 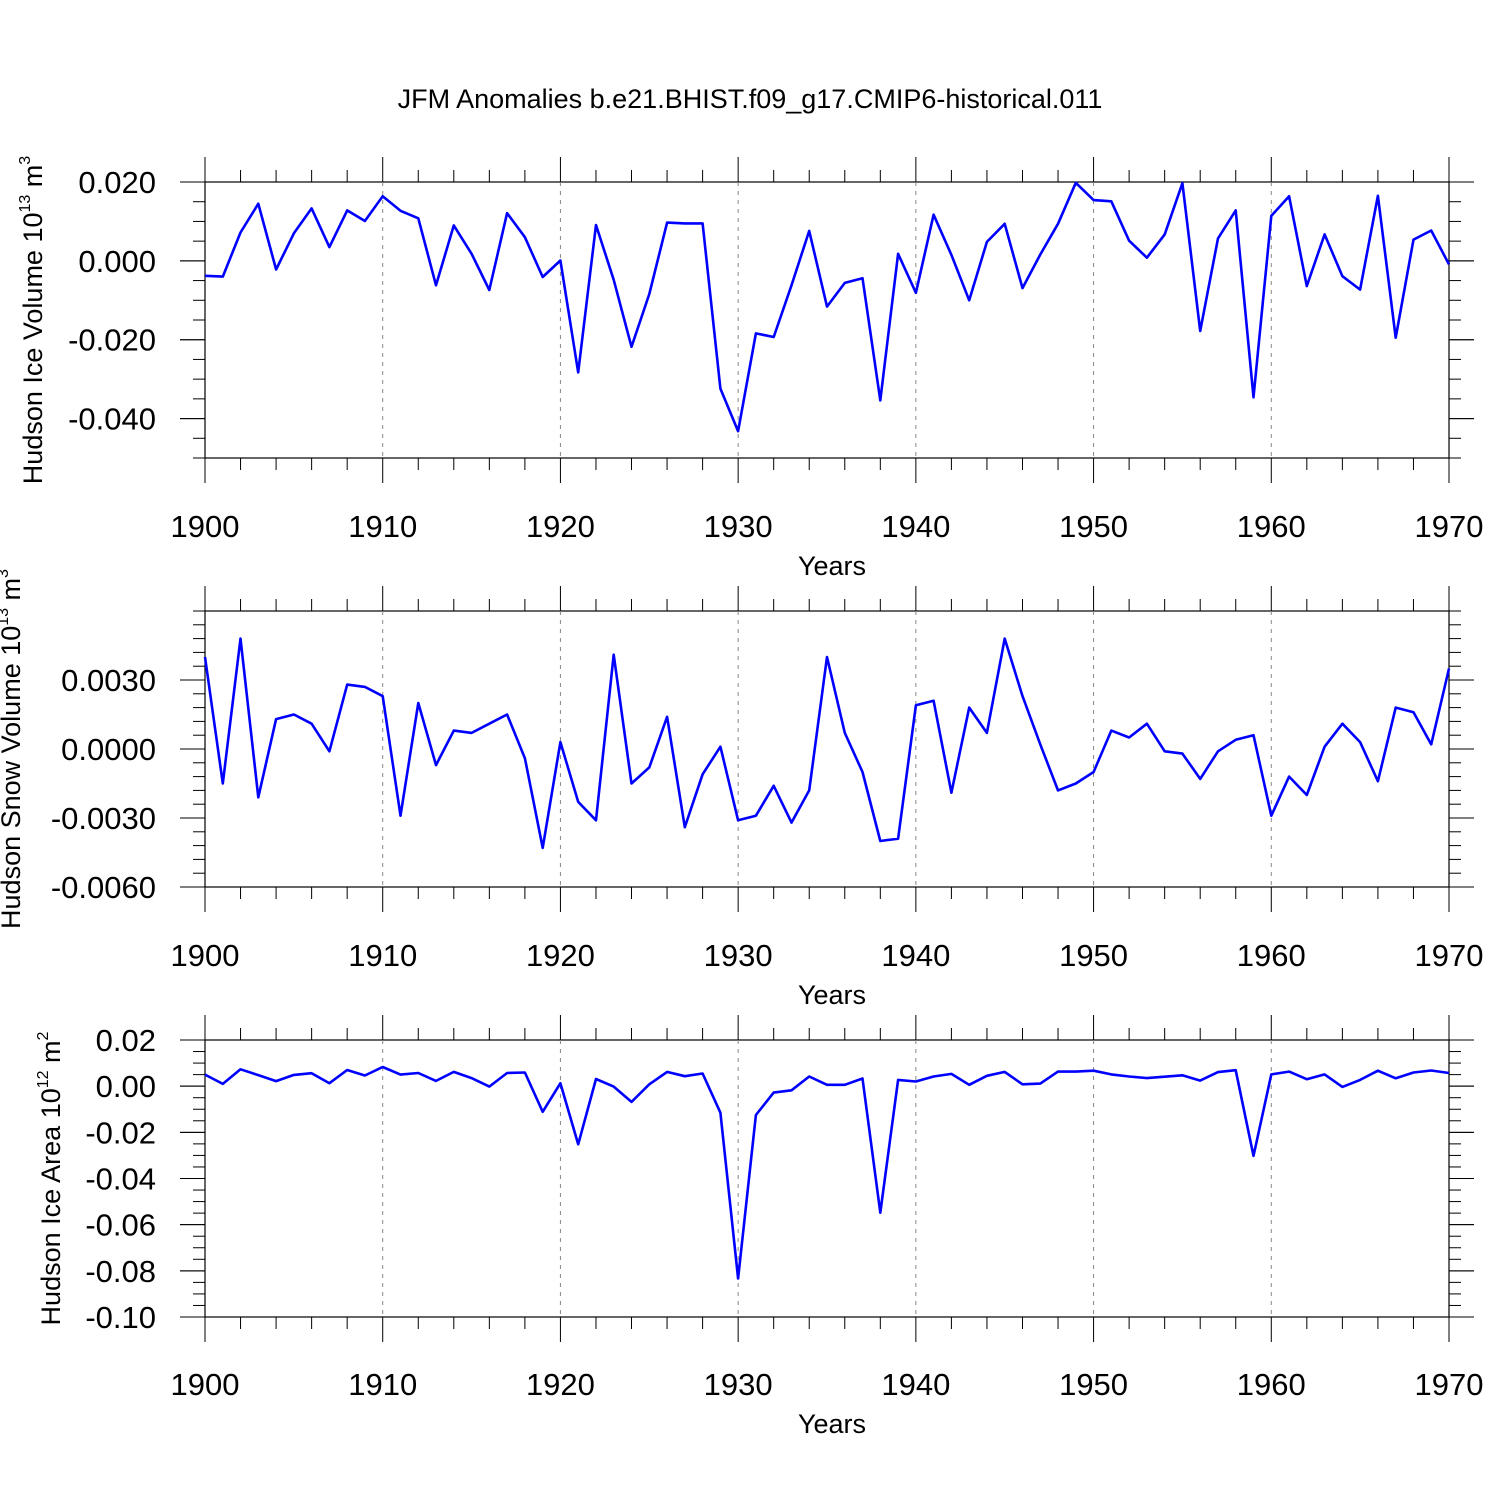 What do you see at coordinates (112, 340) in the screenshot?
I see `y-tick-label: -0.020` at bounding box center [112, 340].